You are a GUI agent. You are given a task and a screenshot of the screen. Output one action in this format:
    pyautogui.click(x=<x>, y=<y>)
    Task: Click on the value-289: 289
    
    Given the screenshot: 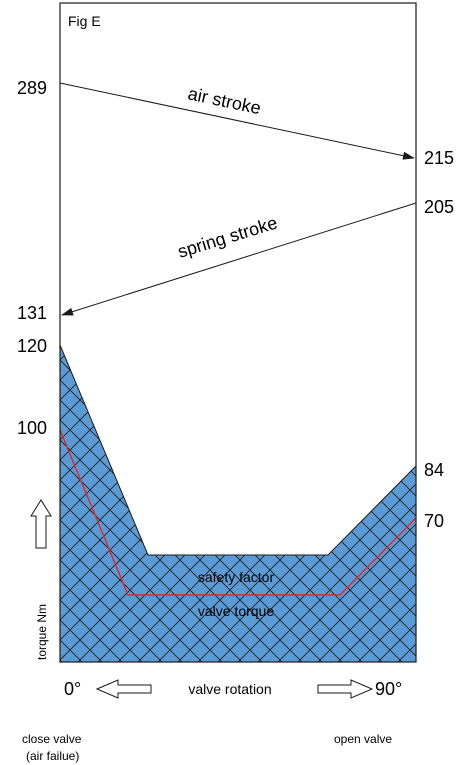 What is the action you would take?
    pyautogui.click(x=32, y=88)
    